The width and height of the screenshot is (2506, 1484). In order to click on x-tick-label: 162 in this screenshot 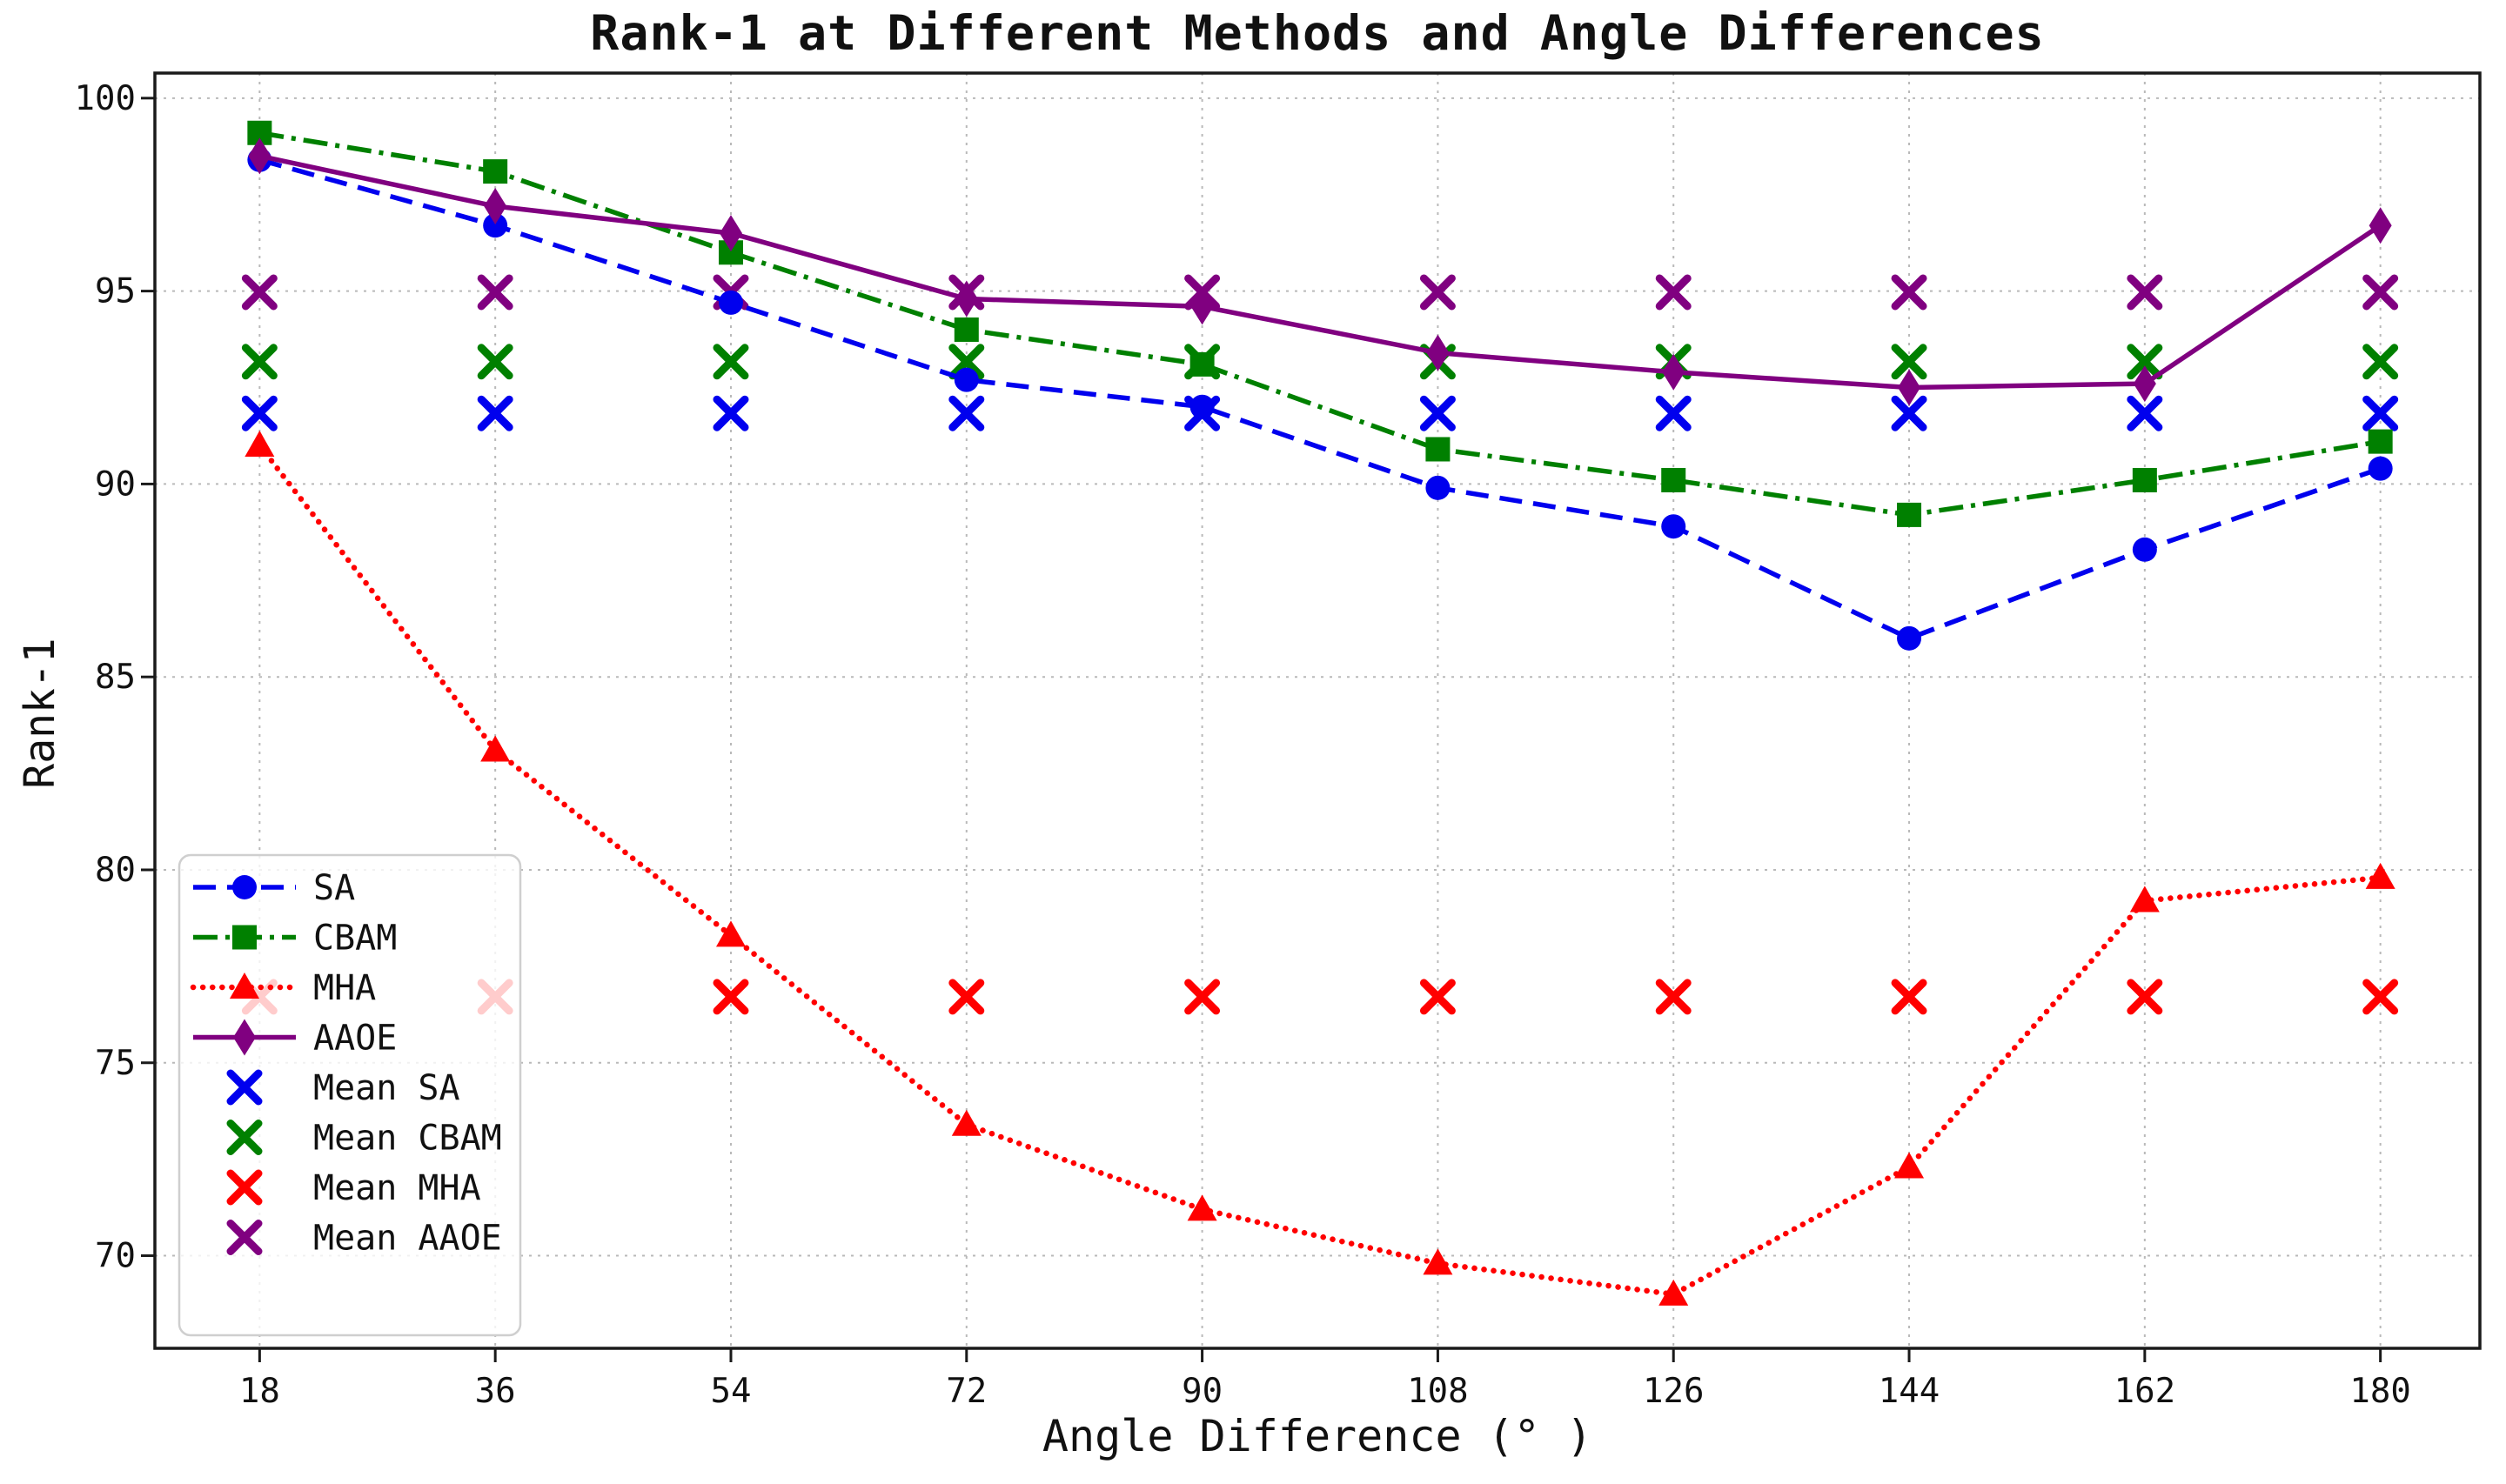, I will do `click(2144, 1391)`.